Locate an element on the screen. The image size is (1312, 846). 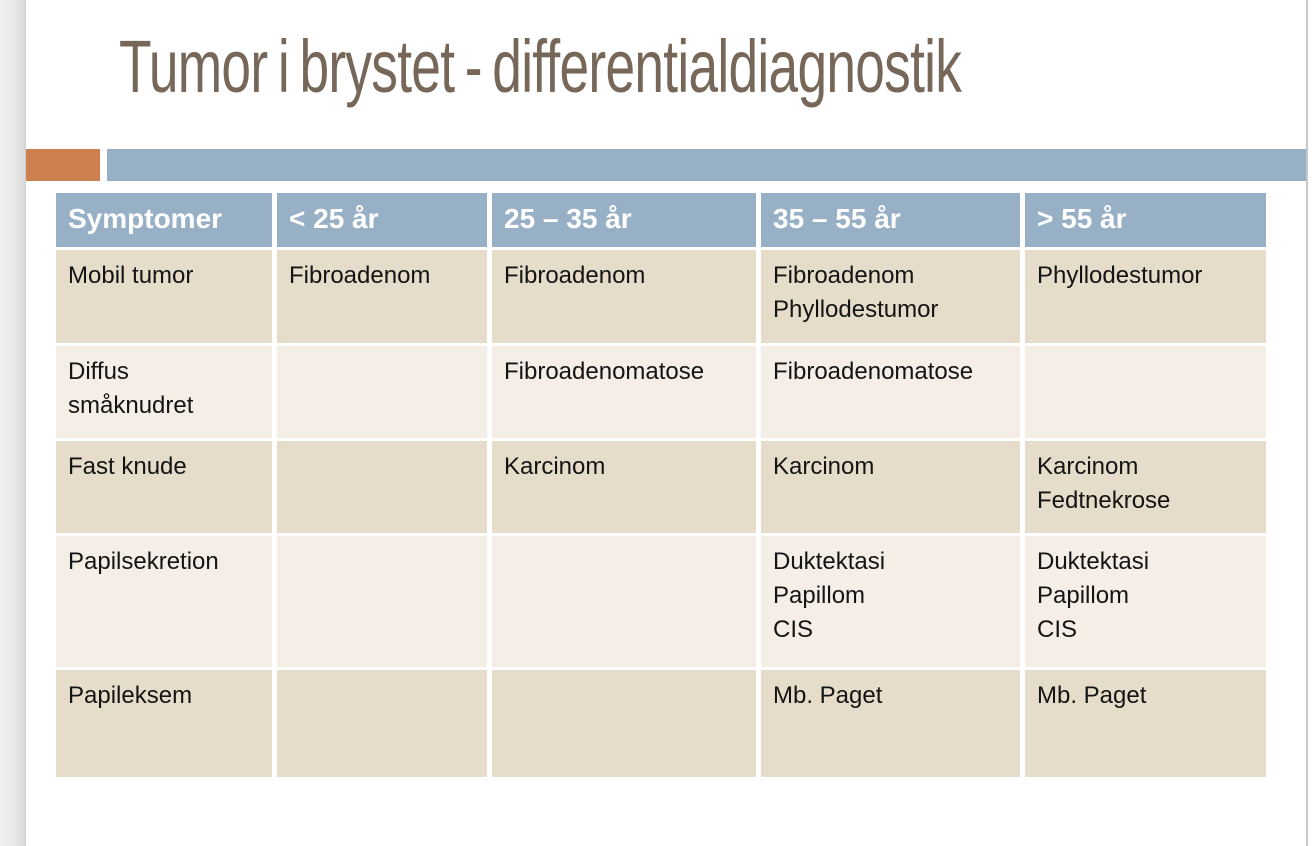
row-label-mobil-tumor: Mobil tumor is located at coordinates (164, 296).